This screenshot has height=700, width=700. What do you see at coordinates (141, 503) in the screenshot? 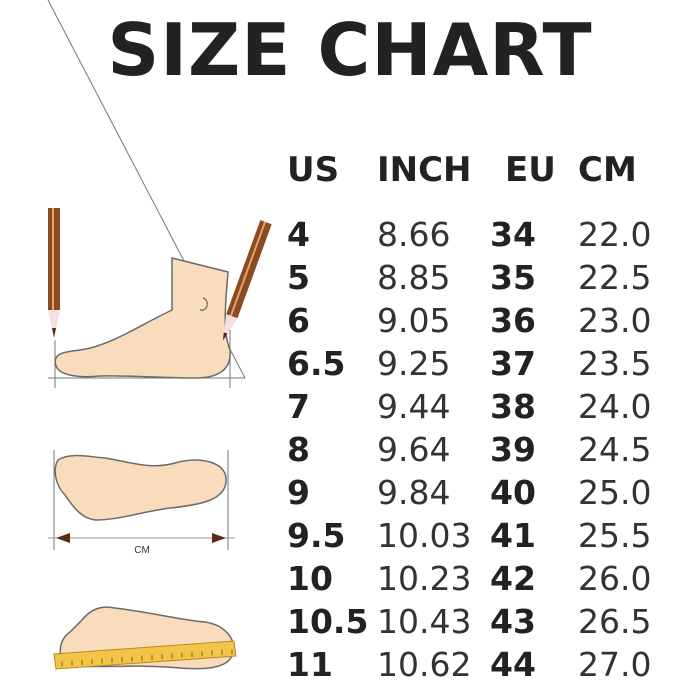
I see `top-foot-icon: CM` at bounding box center [141, 503].